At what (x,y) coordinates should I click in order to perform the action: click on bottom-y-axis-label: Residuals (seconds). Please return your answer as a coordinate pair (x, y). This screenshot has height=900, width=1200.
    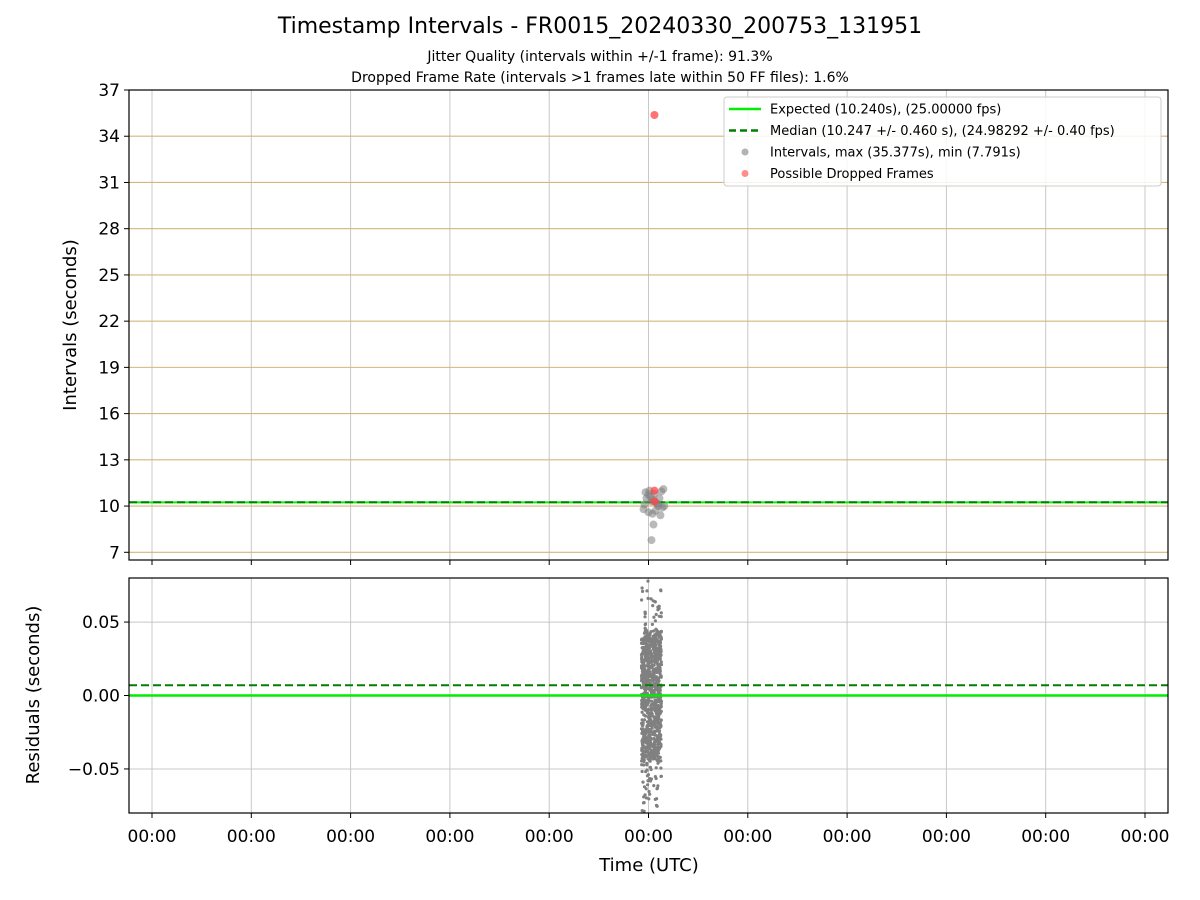
    Looking at the image, I should click on (33, 695).